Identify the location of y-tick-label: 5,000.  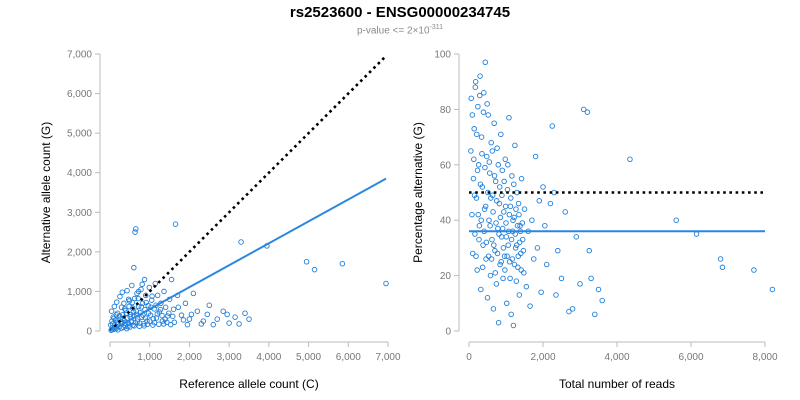
(79, 134).